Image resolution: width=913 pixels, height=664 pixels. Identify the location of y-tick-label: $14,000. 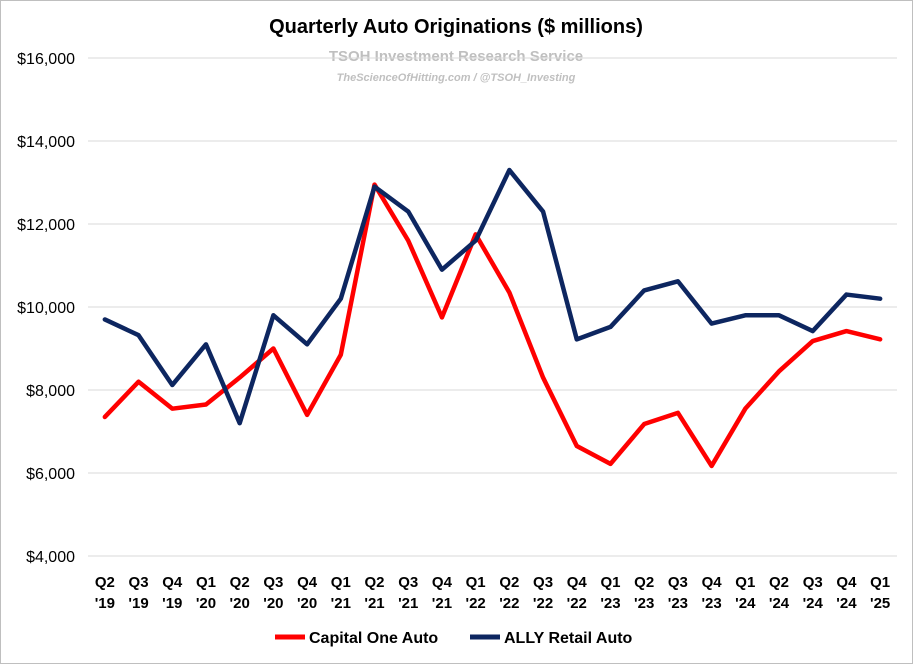
(46, 142).